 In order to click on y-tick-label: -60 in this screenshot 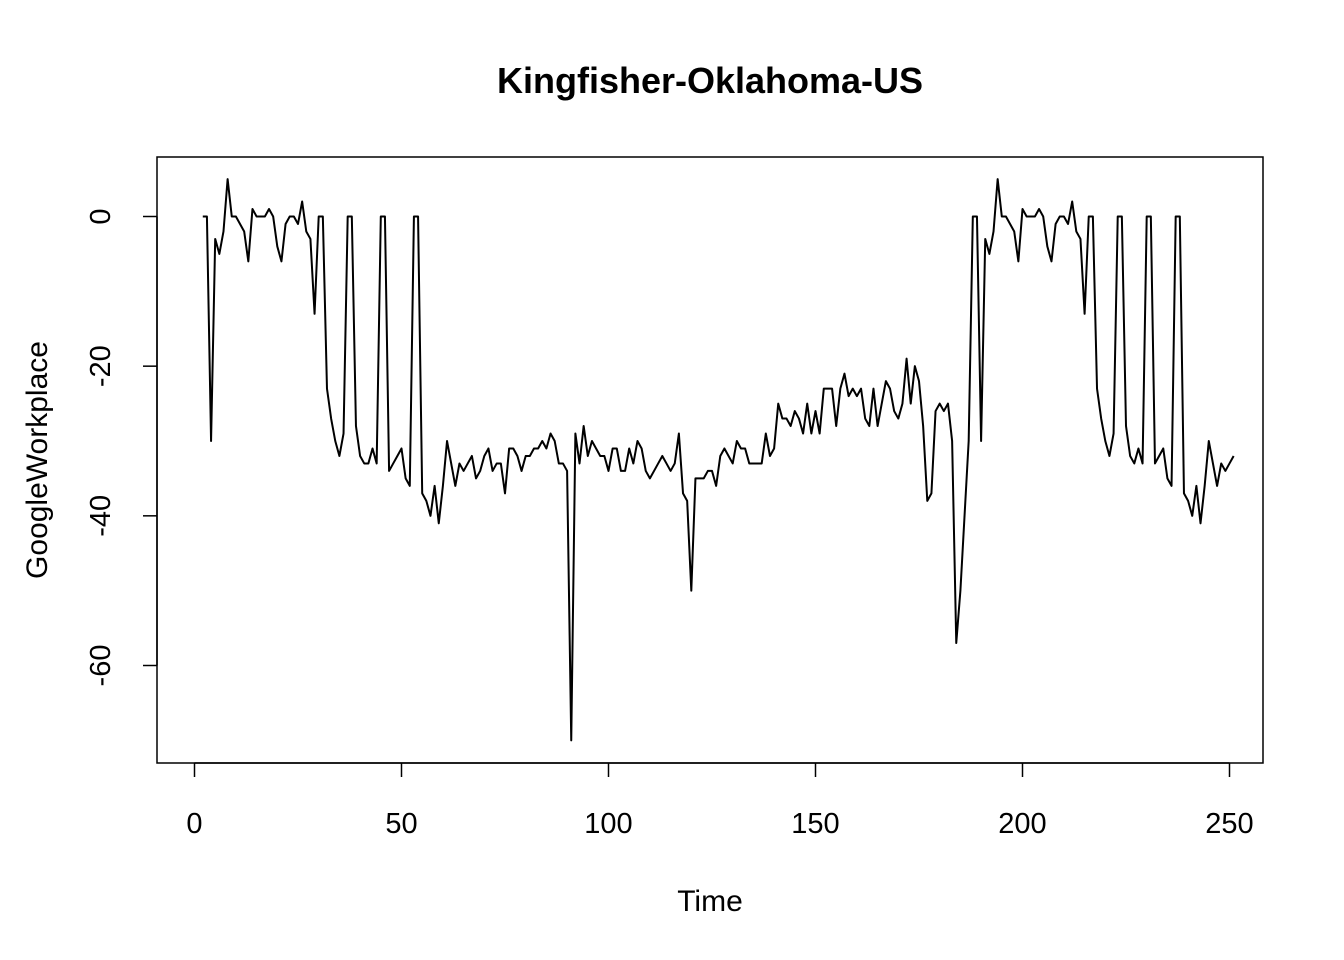, I will do `click(101, 666)`.